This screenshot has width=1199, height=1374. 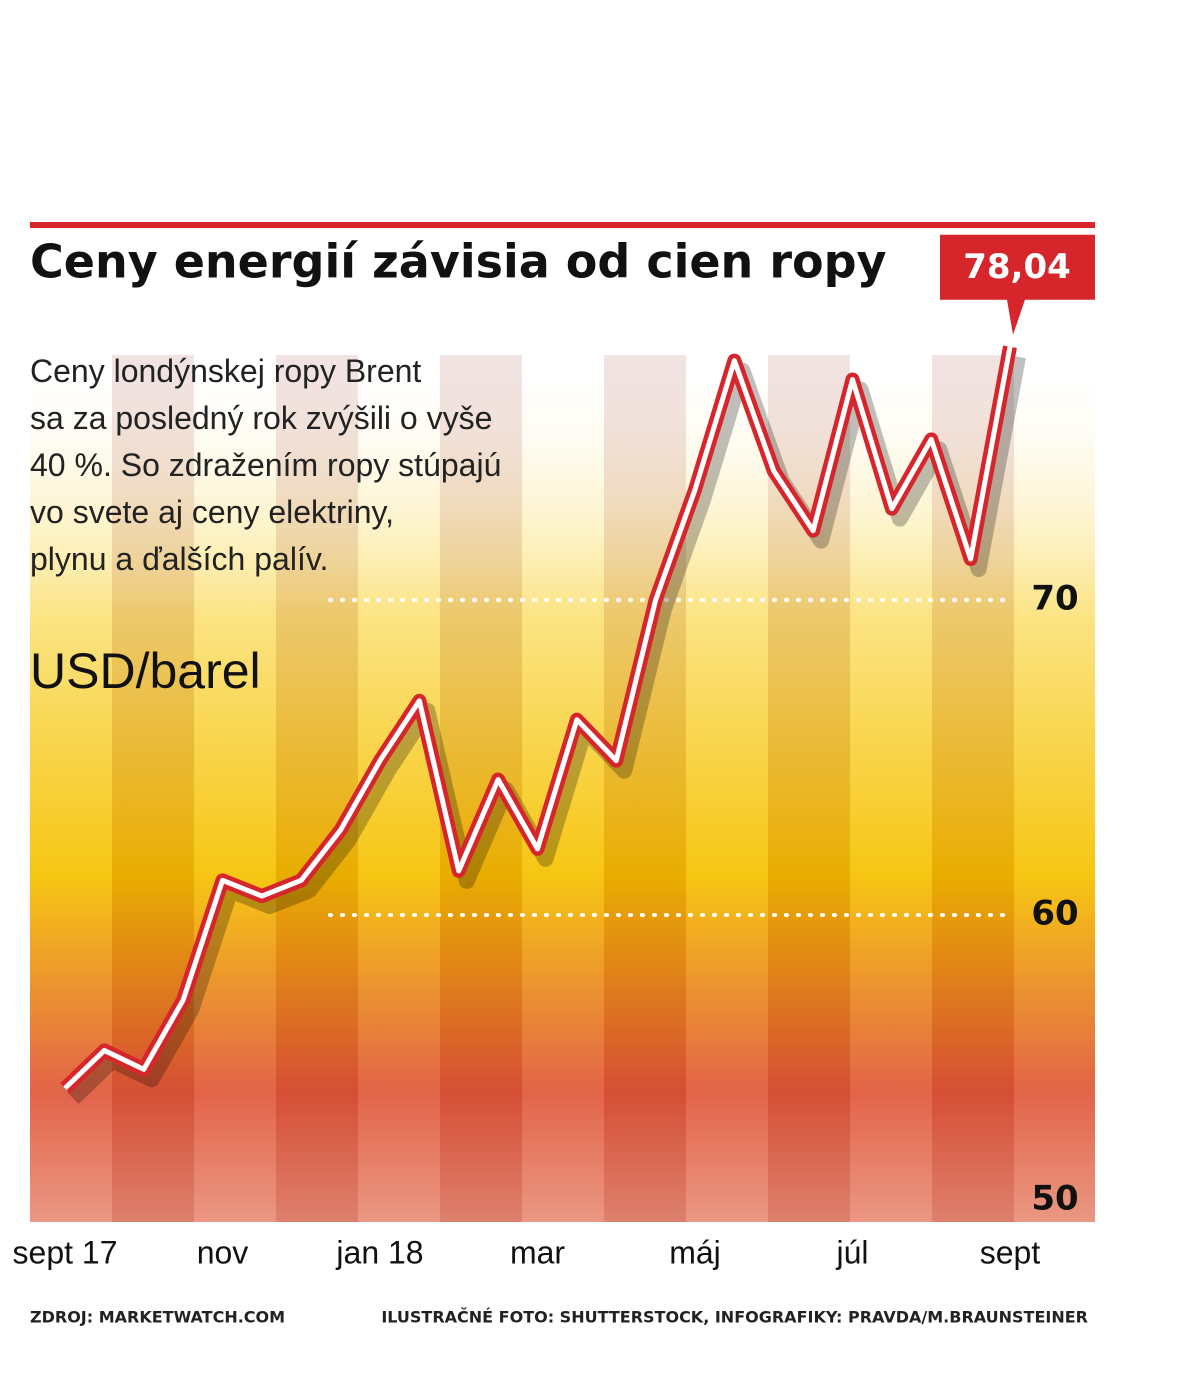 I want to click on description-line: plynu a ďalších palív., so click(x=179, y=559).